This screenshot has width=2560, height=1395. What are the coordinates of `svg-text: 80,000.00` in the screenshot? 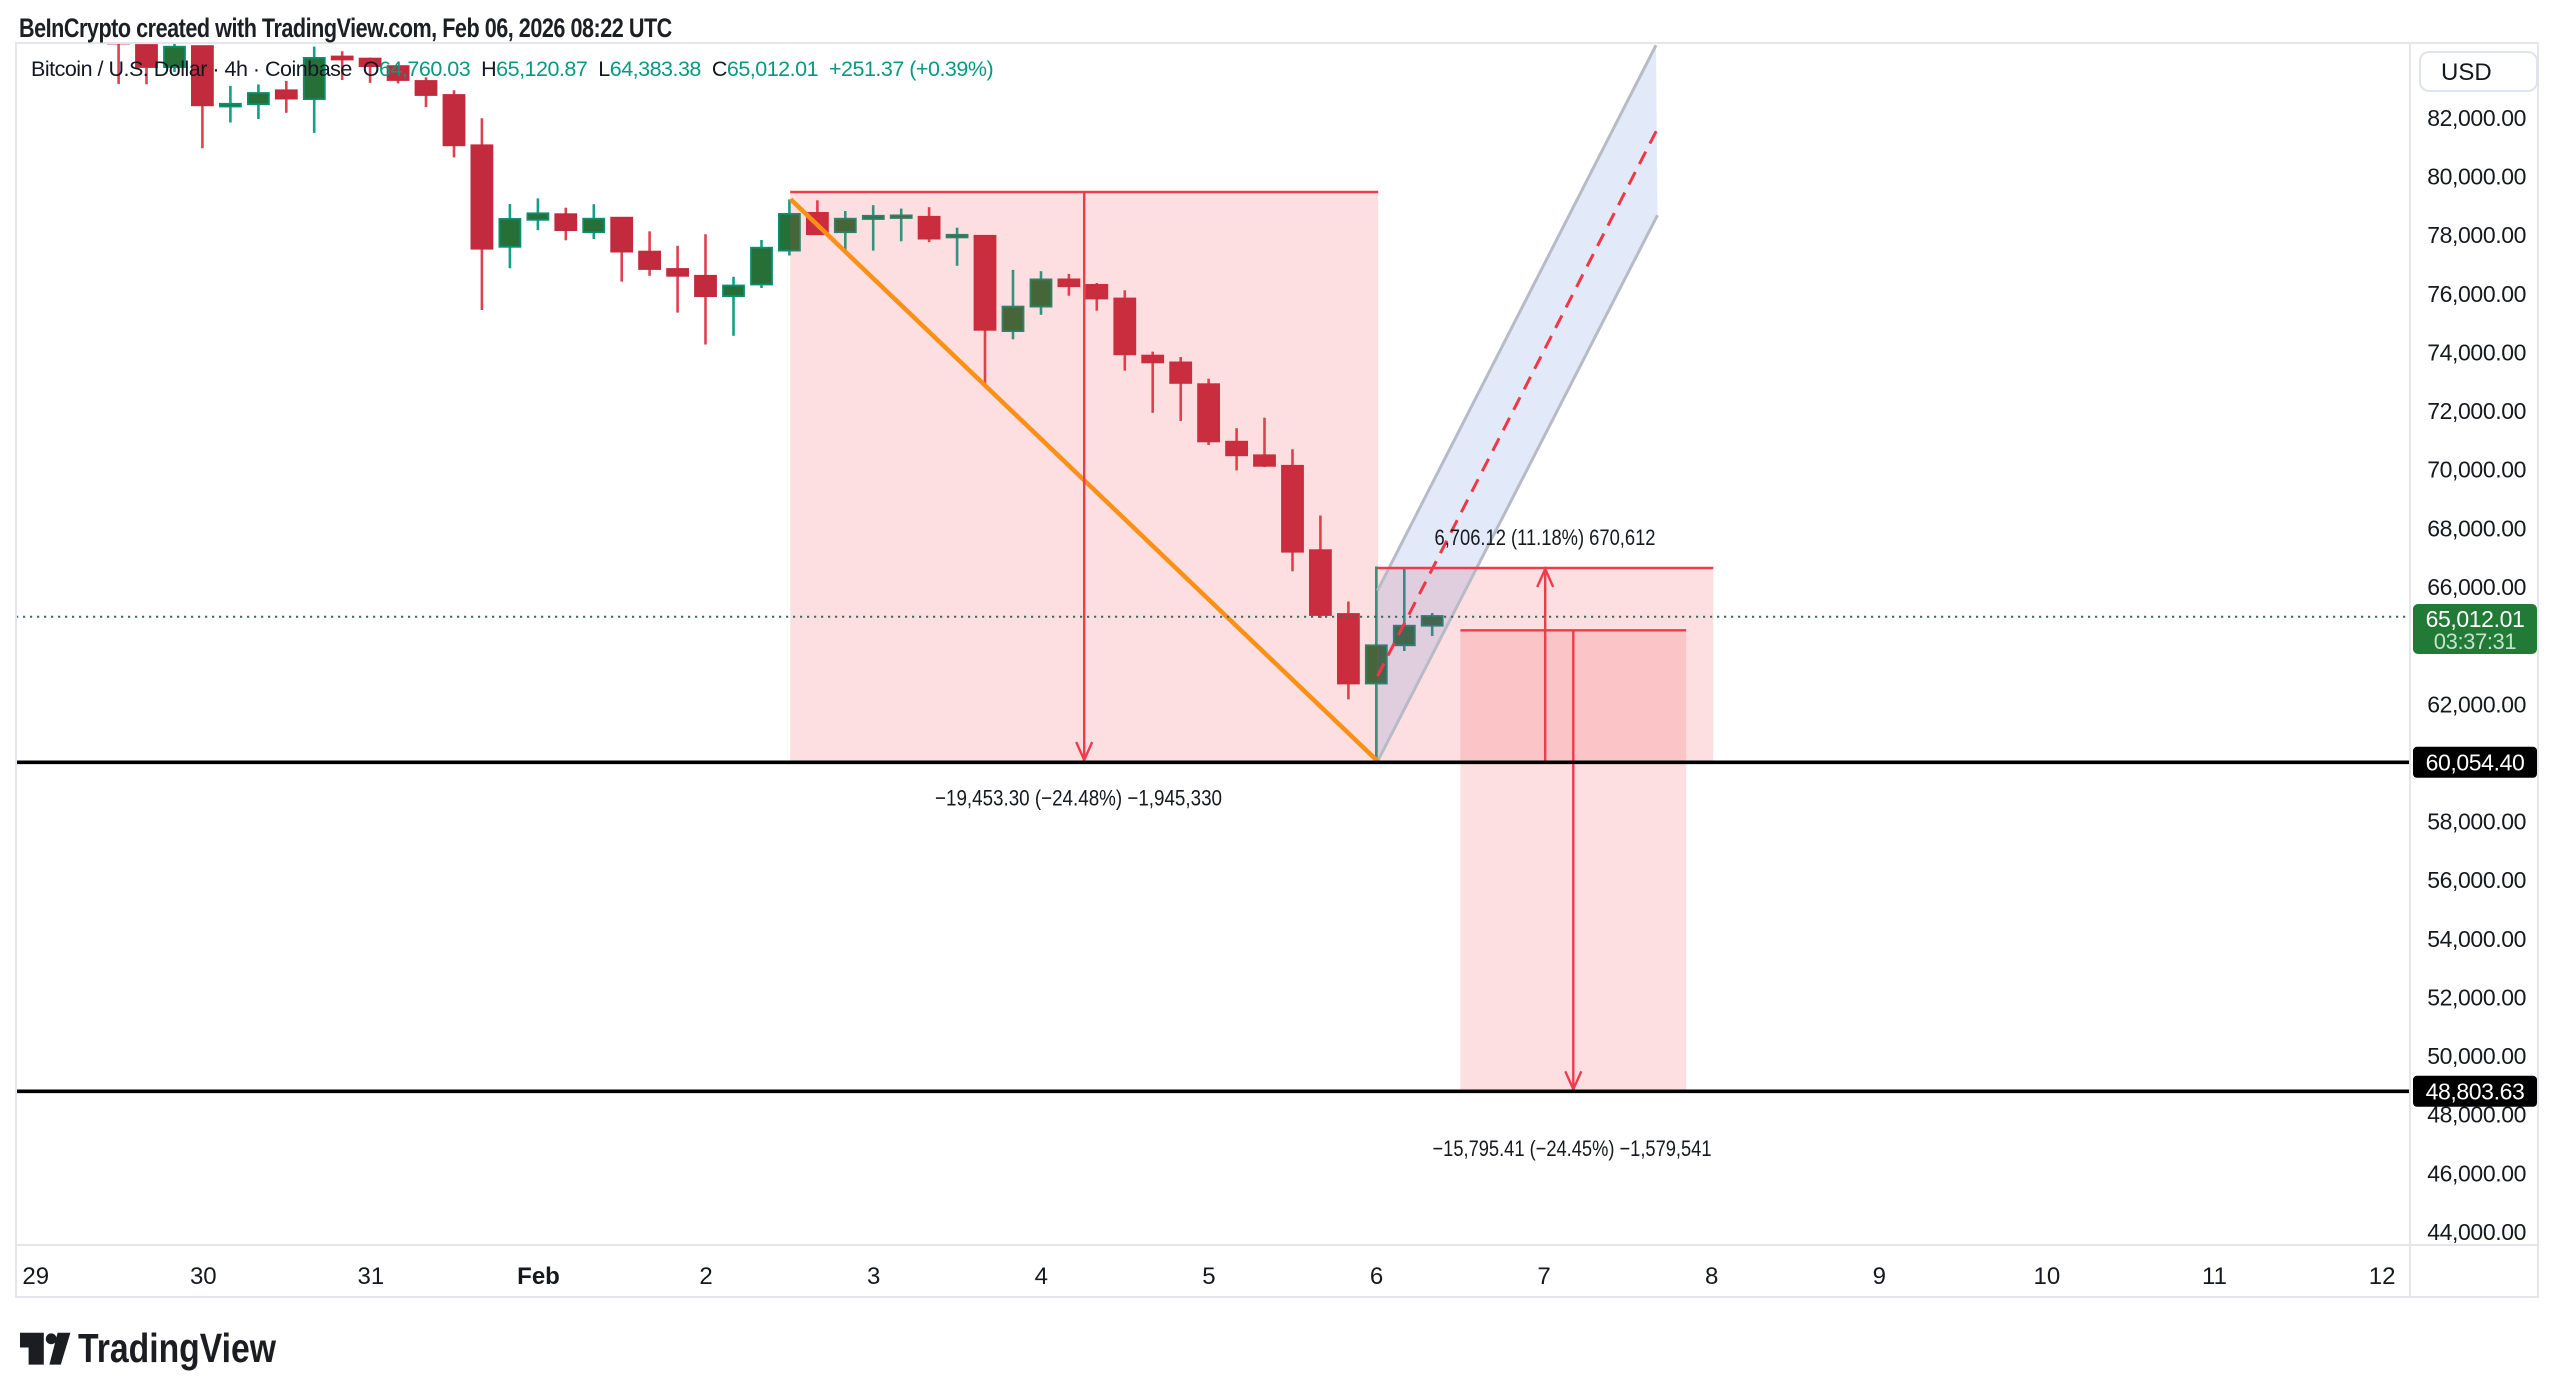 It's located at (2476, 177).